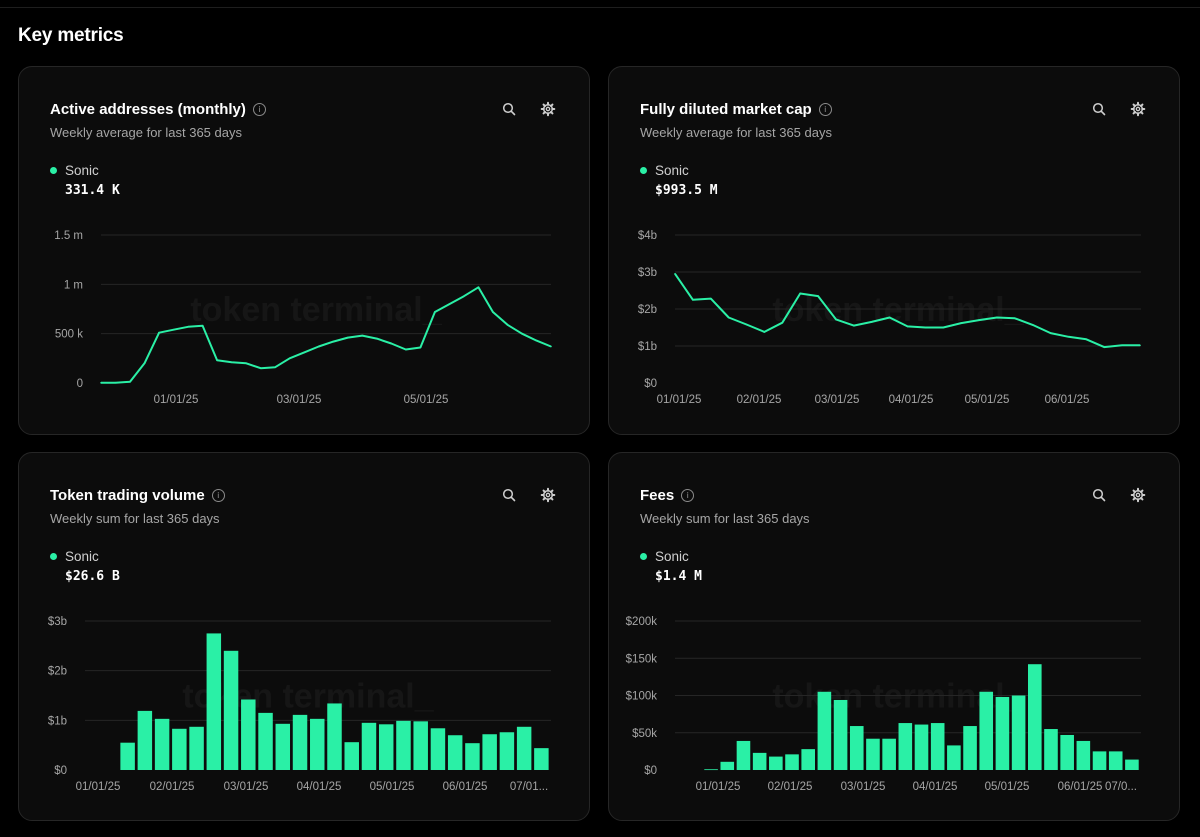 This screenshot has height=837, width=1200. What do you see at coordinates (92, 190) in the screenshot?
I see `legend-value: 331.4 K` at bounding box center [92, 190].